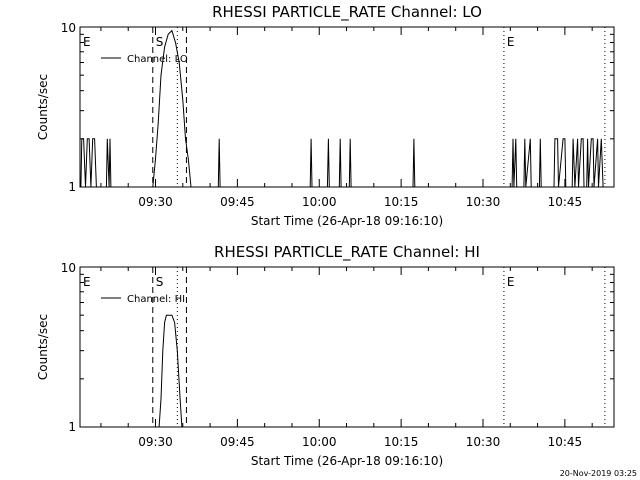 The width and height of the screenshot is (640, 480). I want to click on legend: Channel: HI, so click(143, 299).